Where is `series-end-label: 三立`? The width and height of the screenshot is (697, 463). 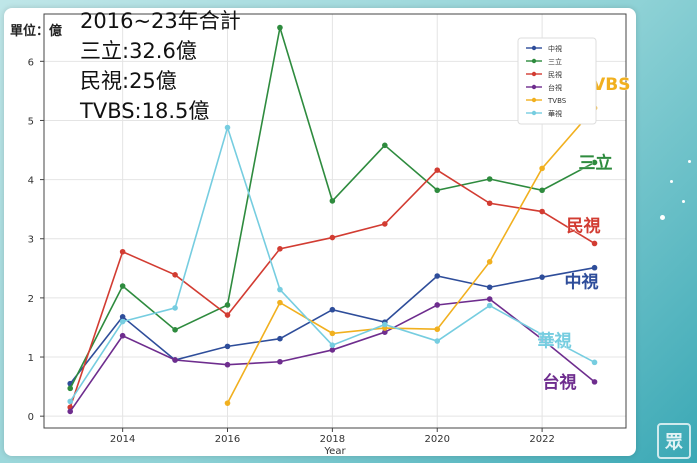
series-end-label: 三立 is located at coordinates (596, 162).